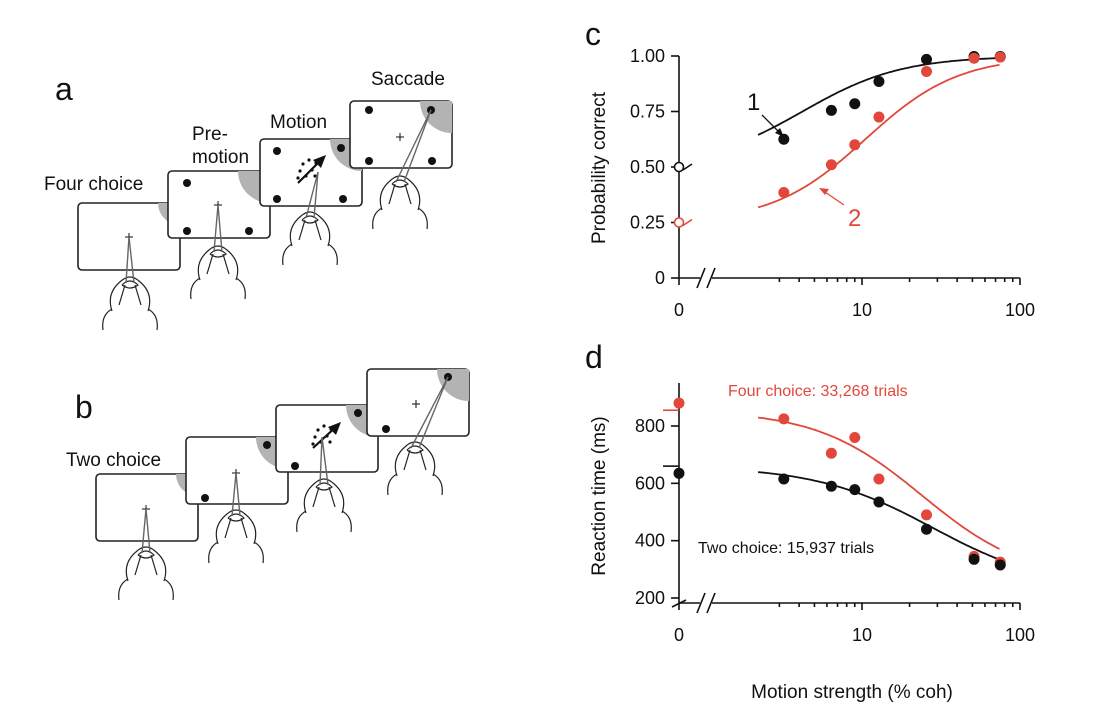 The image size is (1103, 724). What do you see at coordinates (647, 223) in the screenshot?
I see `c-y-tick-label: 0.25` at bounding box center [647, 223].